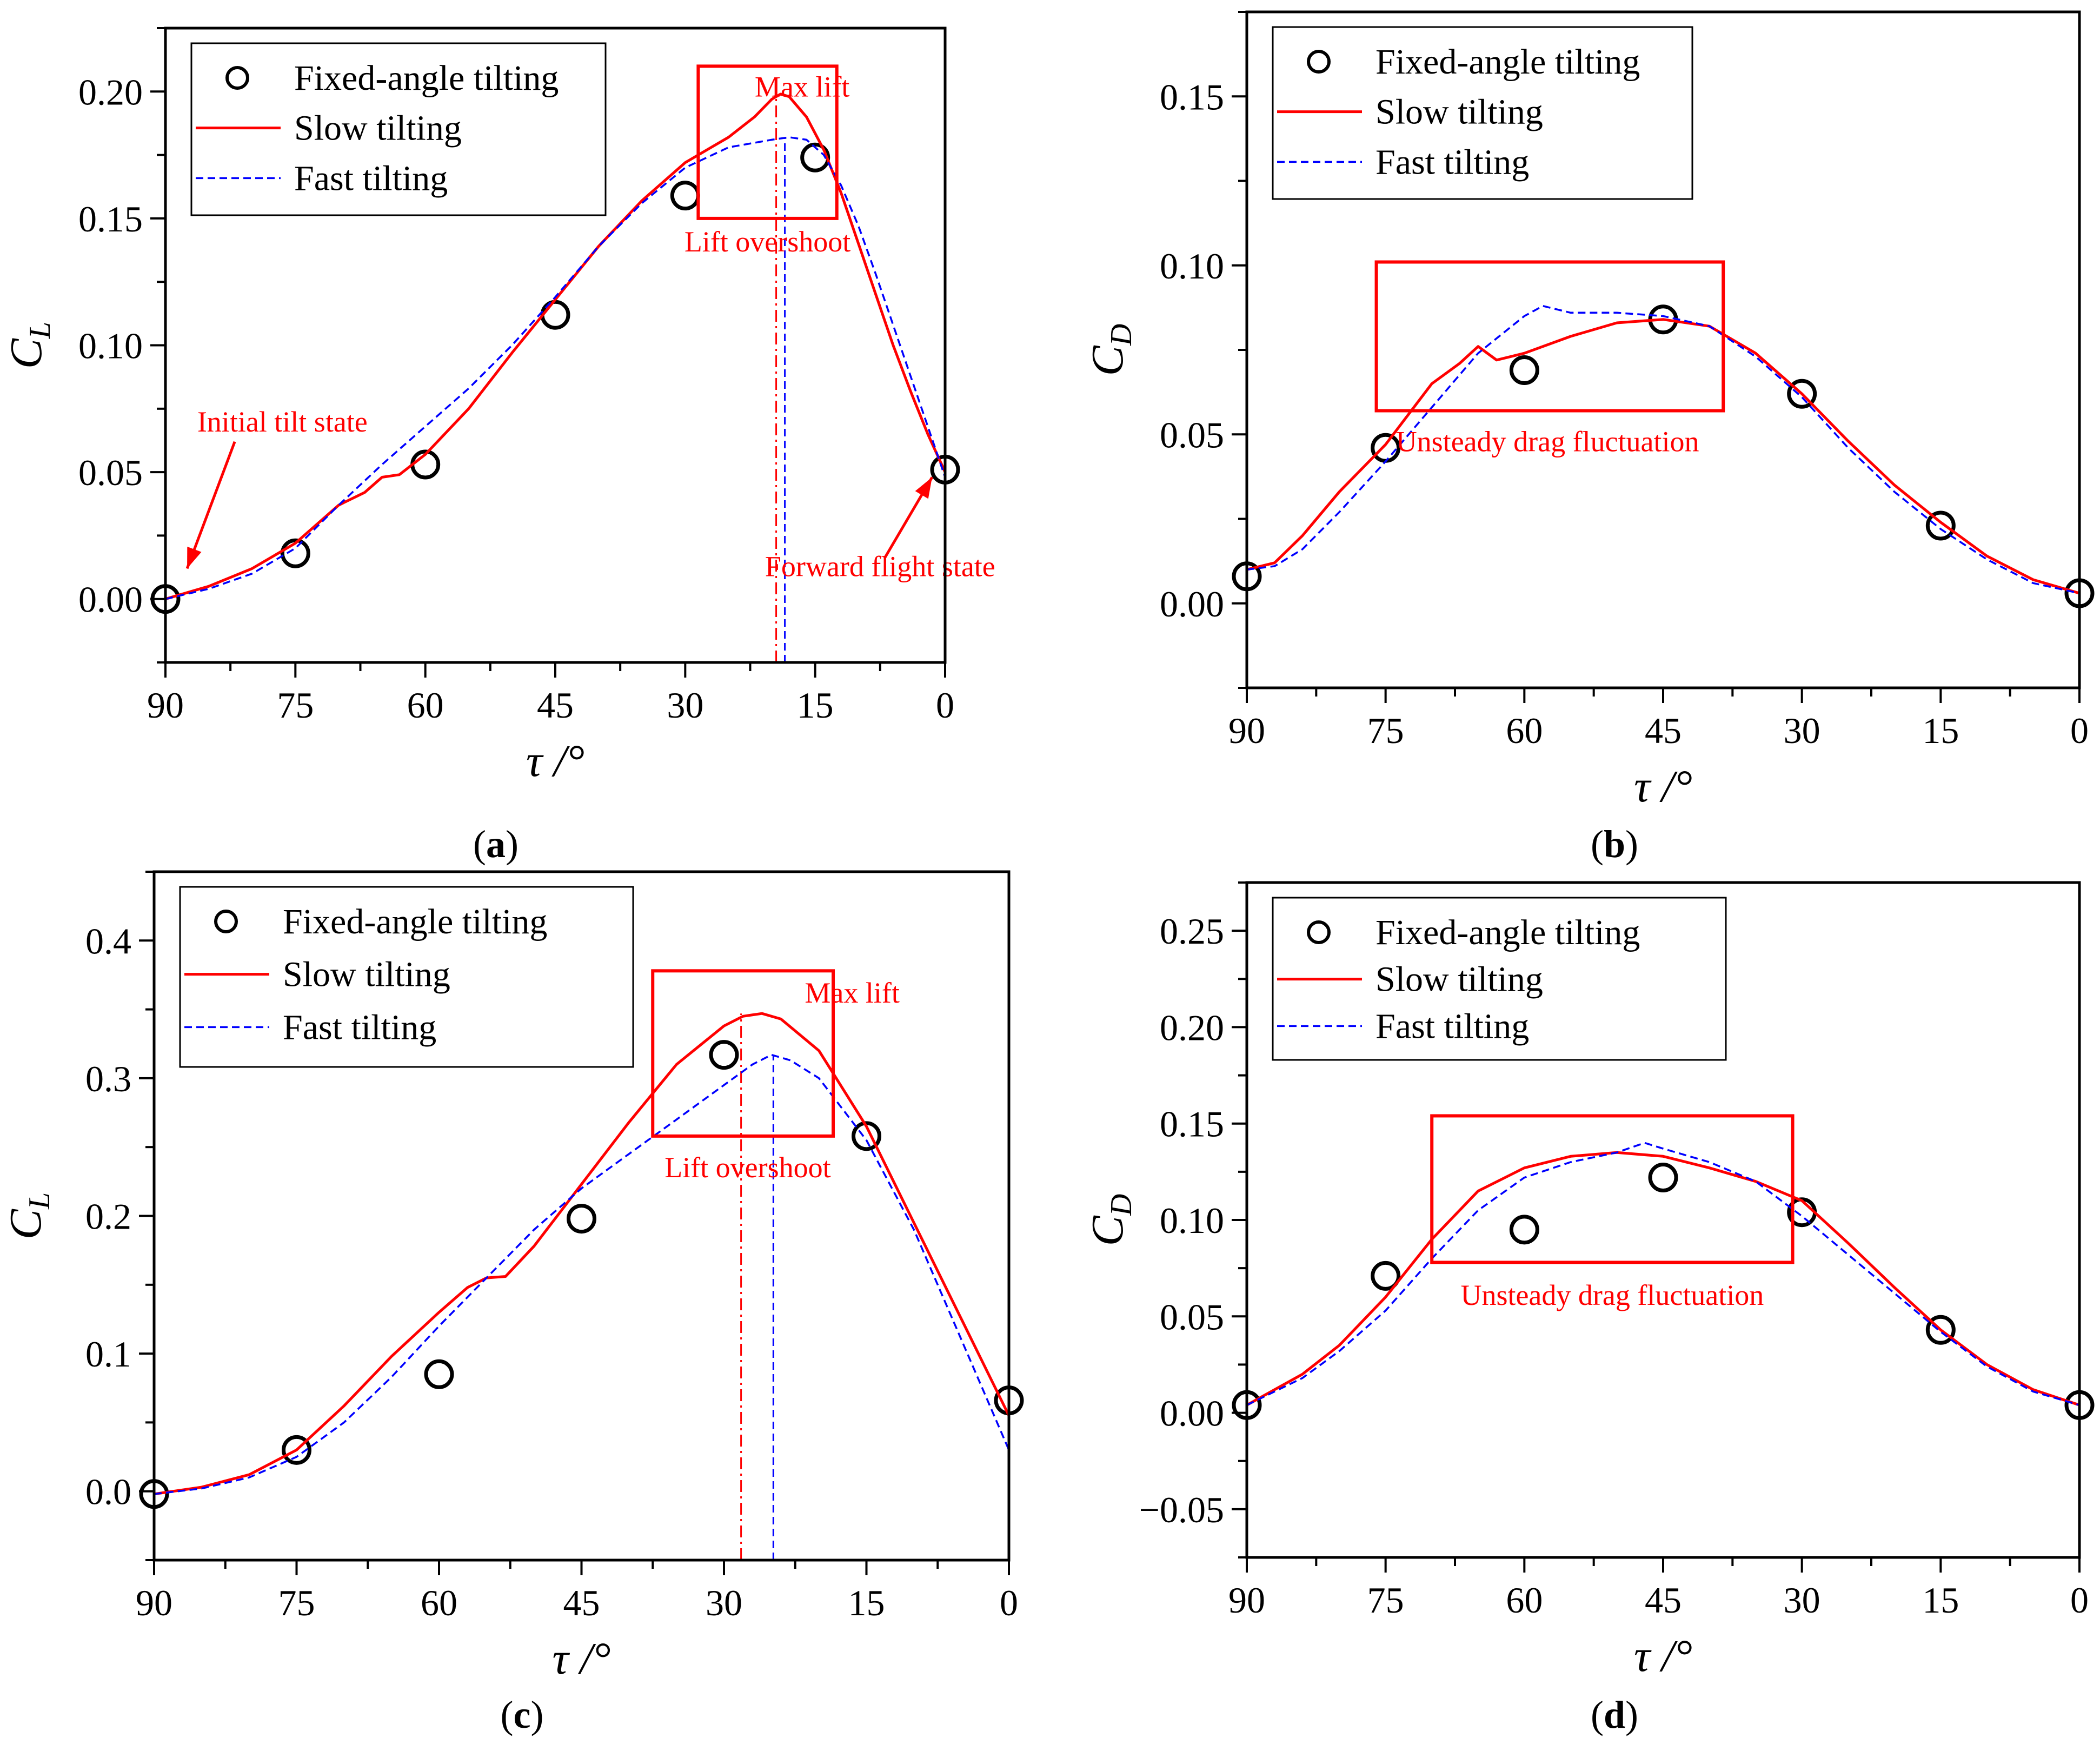 The image size is (2100, 1751). I want to click on panel-letter: d, so click(1615, 1714).